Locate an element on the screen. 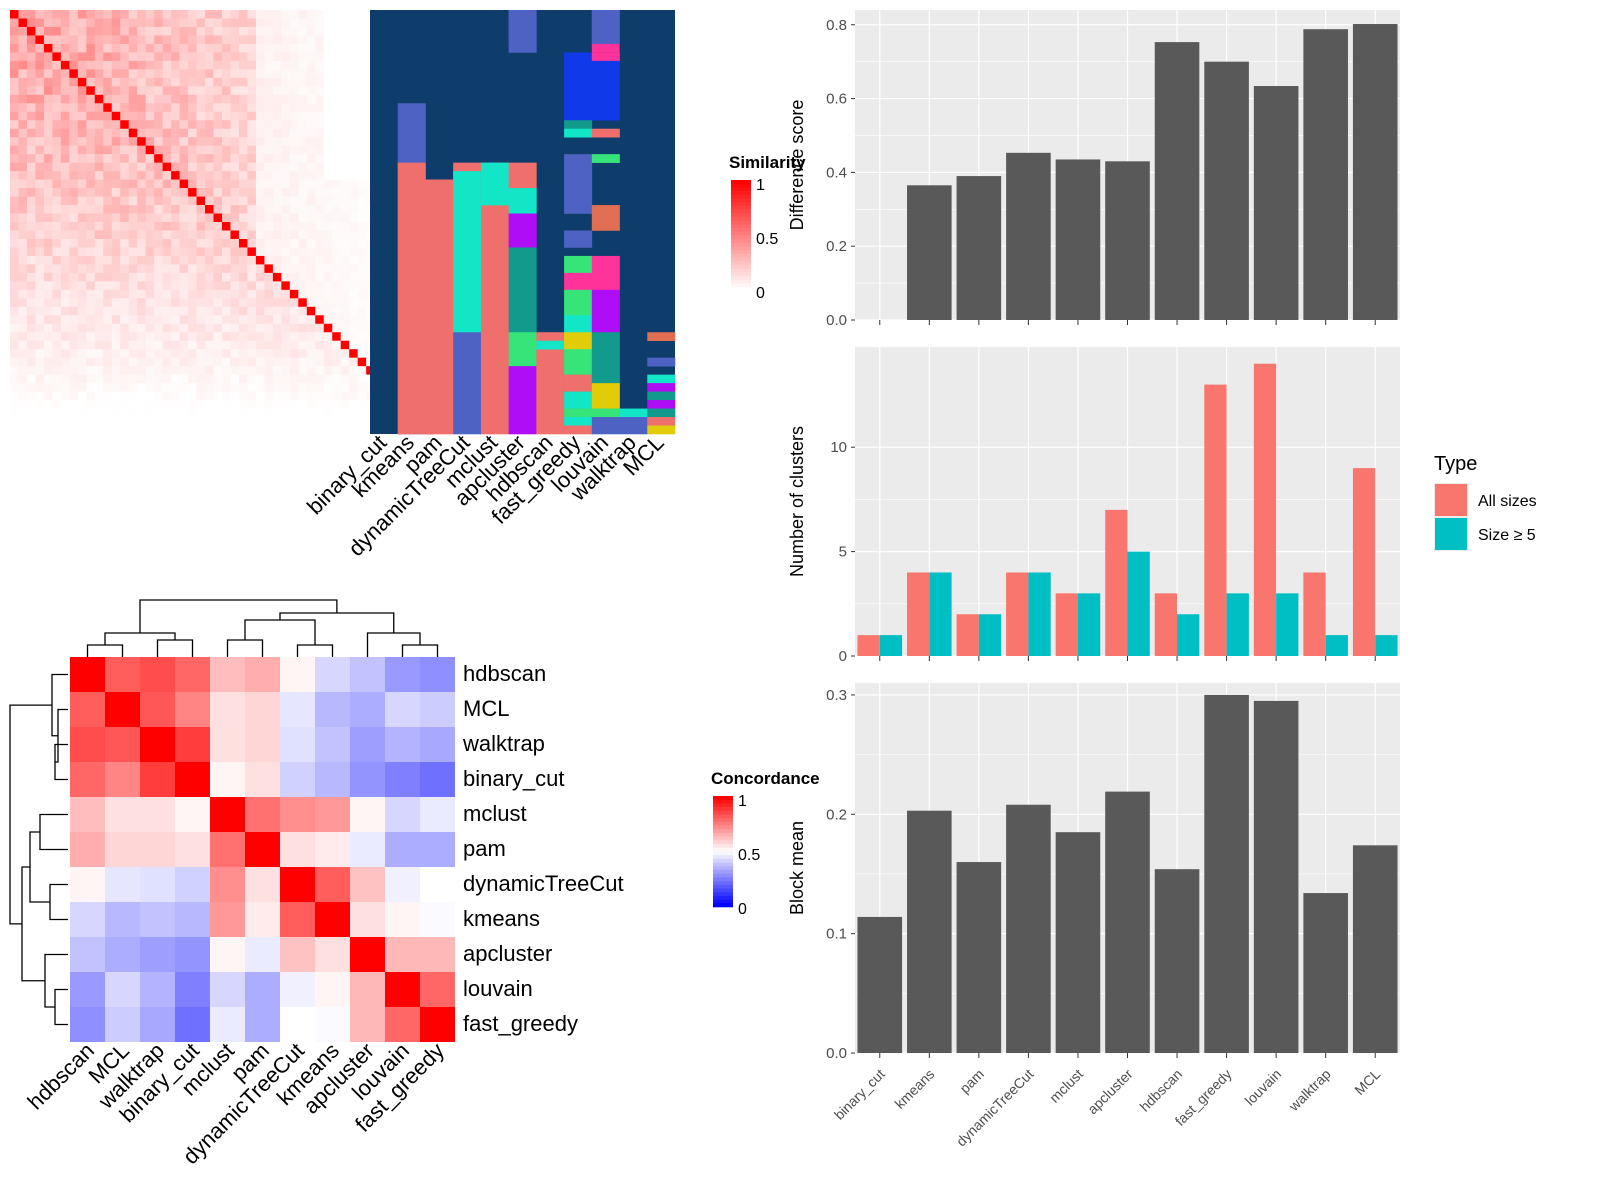 Image resolution: width=1600 pixels, height=1200 pixels. bar-MCL is located at coordinates (1375, 949).